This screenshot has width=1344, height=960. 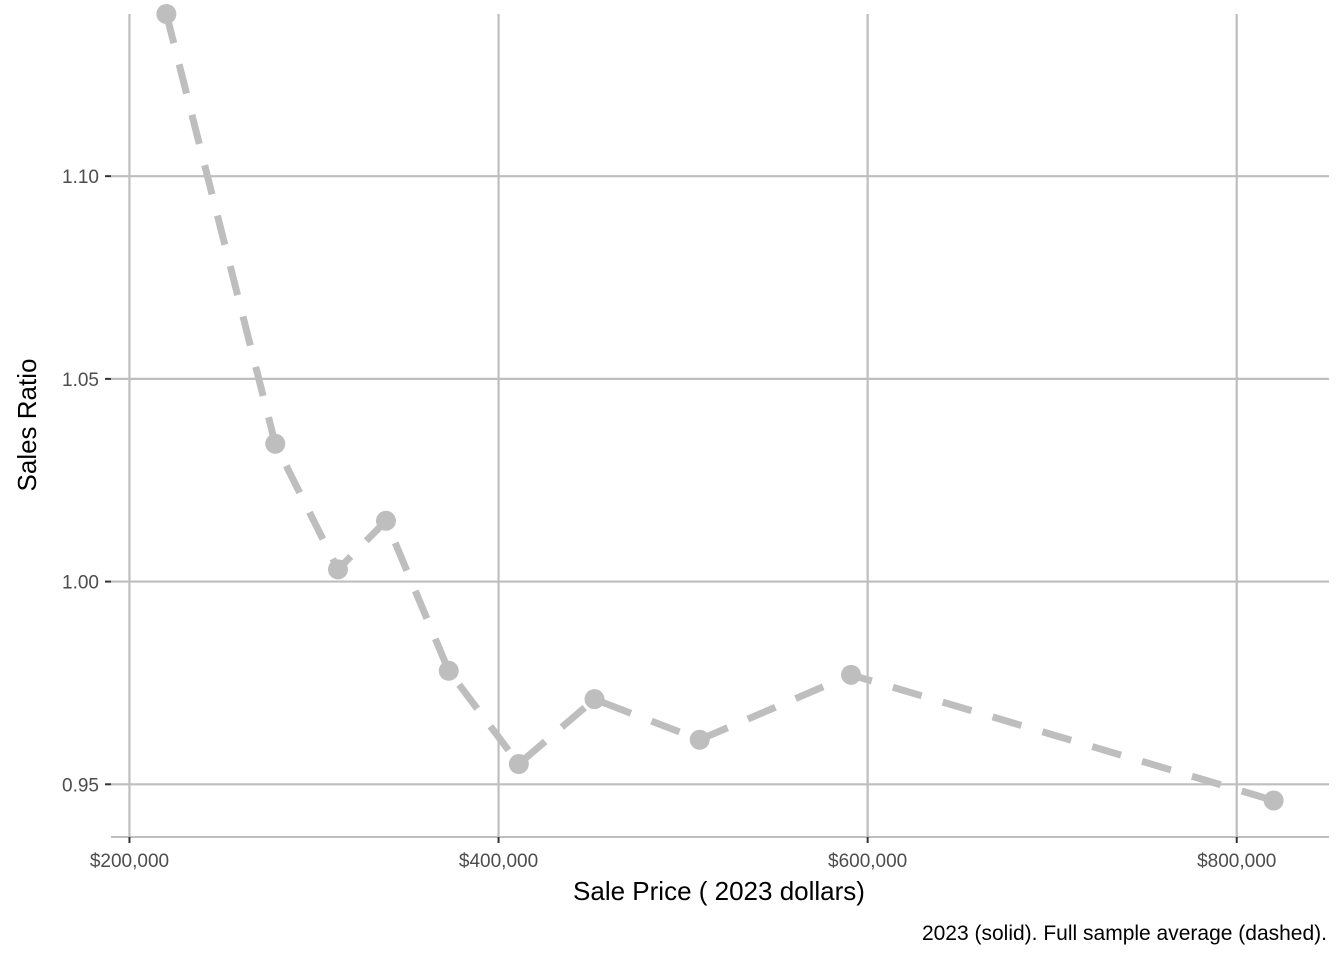 What do you see at coordinates (80, 380) in the screenshot?
I see `y-tick-label: 1.05` at bounding box center [80, 380].